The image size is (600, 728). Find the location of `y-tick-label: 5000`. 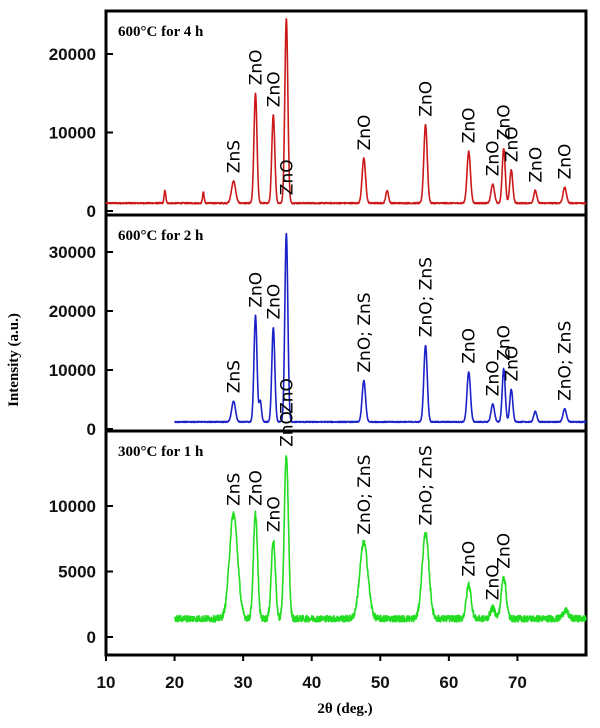

y-tick-label: 5000 is located at coordinates (77, 572).